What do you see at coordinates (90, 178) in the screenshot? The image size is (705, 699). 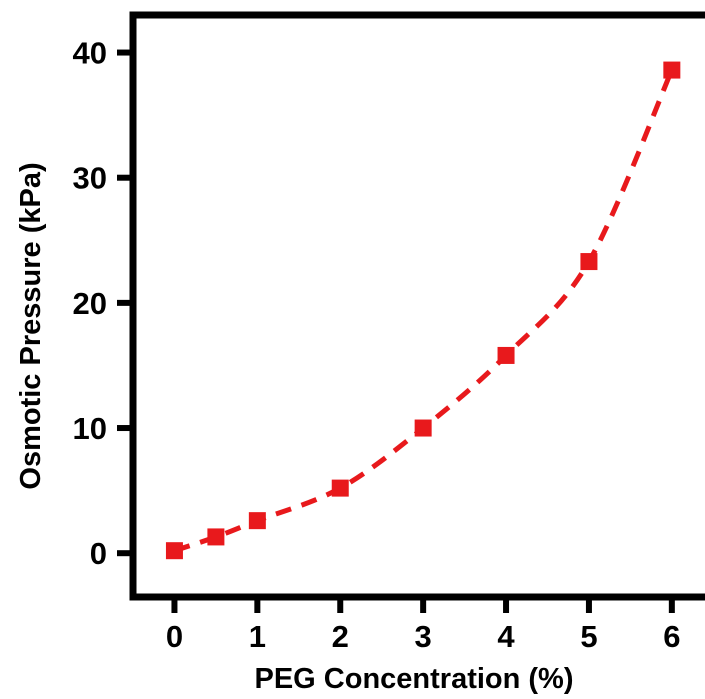 I see `y-tick-label: 30` at bounding box center [90, 178].